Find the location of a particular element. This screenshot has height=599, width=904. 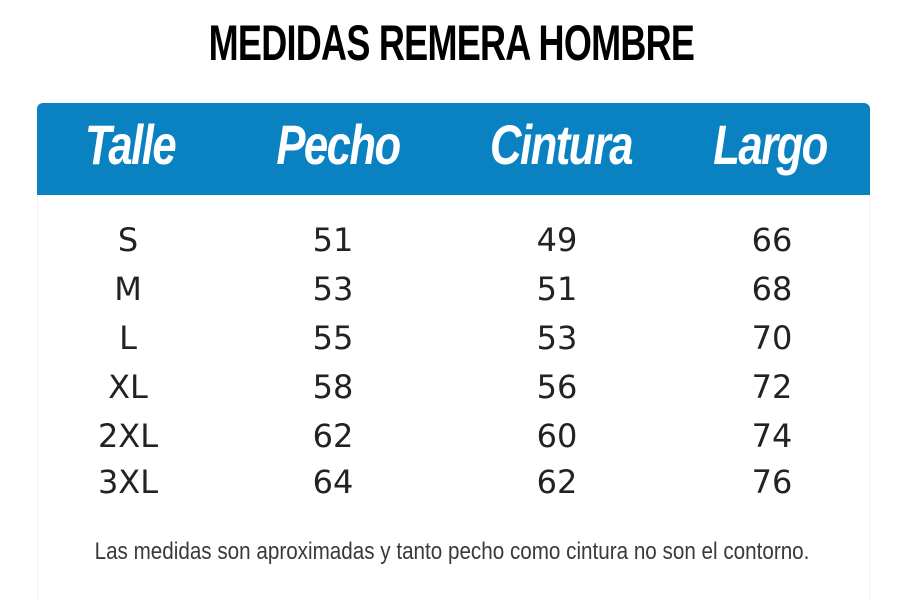

table-cell-talle: XL is located at coordinates (128, 387).